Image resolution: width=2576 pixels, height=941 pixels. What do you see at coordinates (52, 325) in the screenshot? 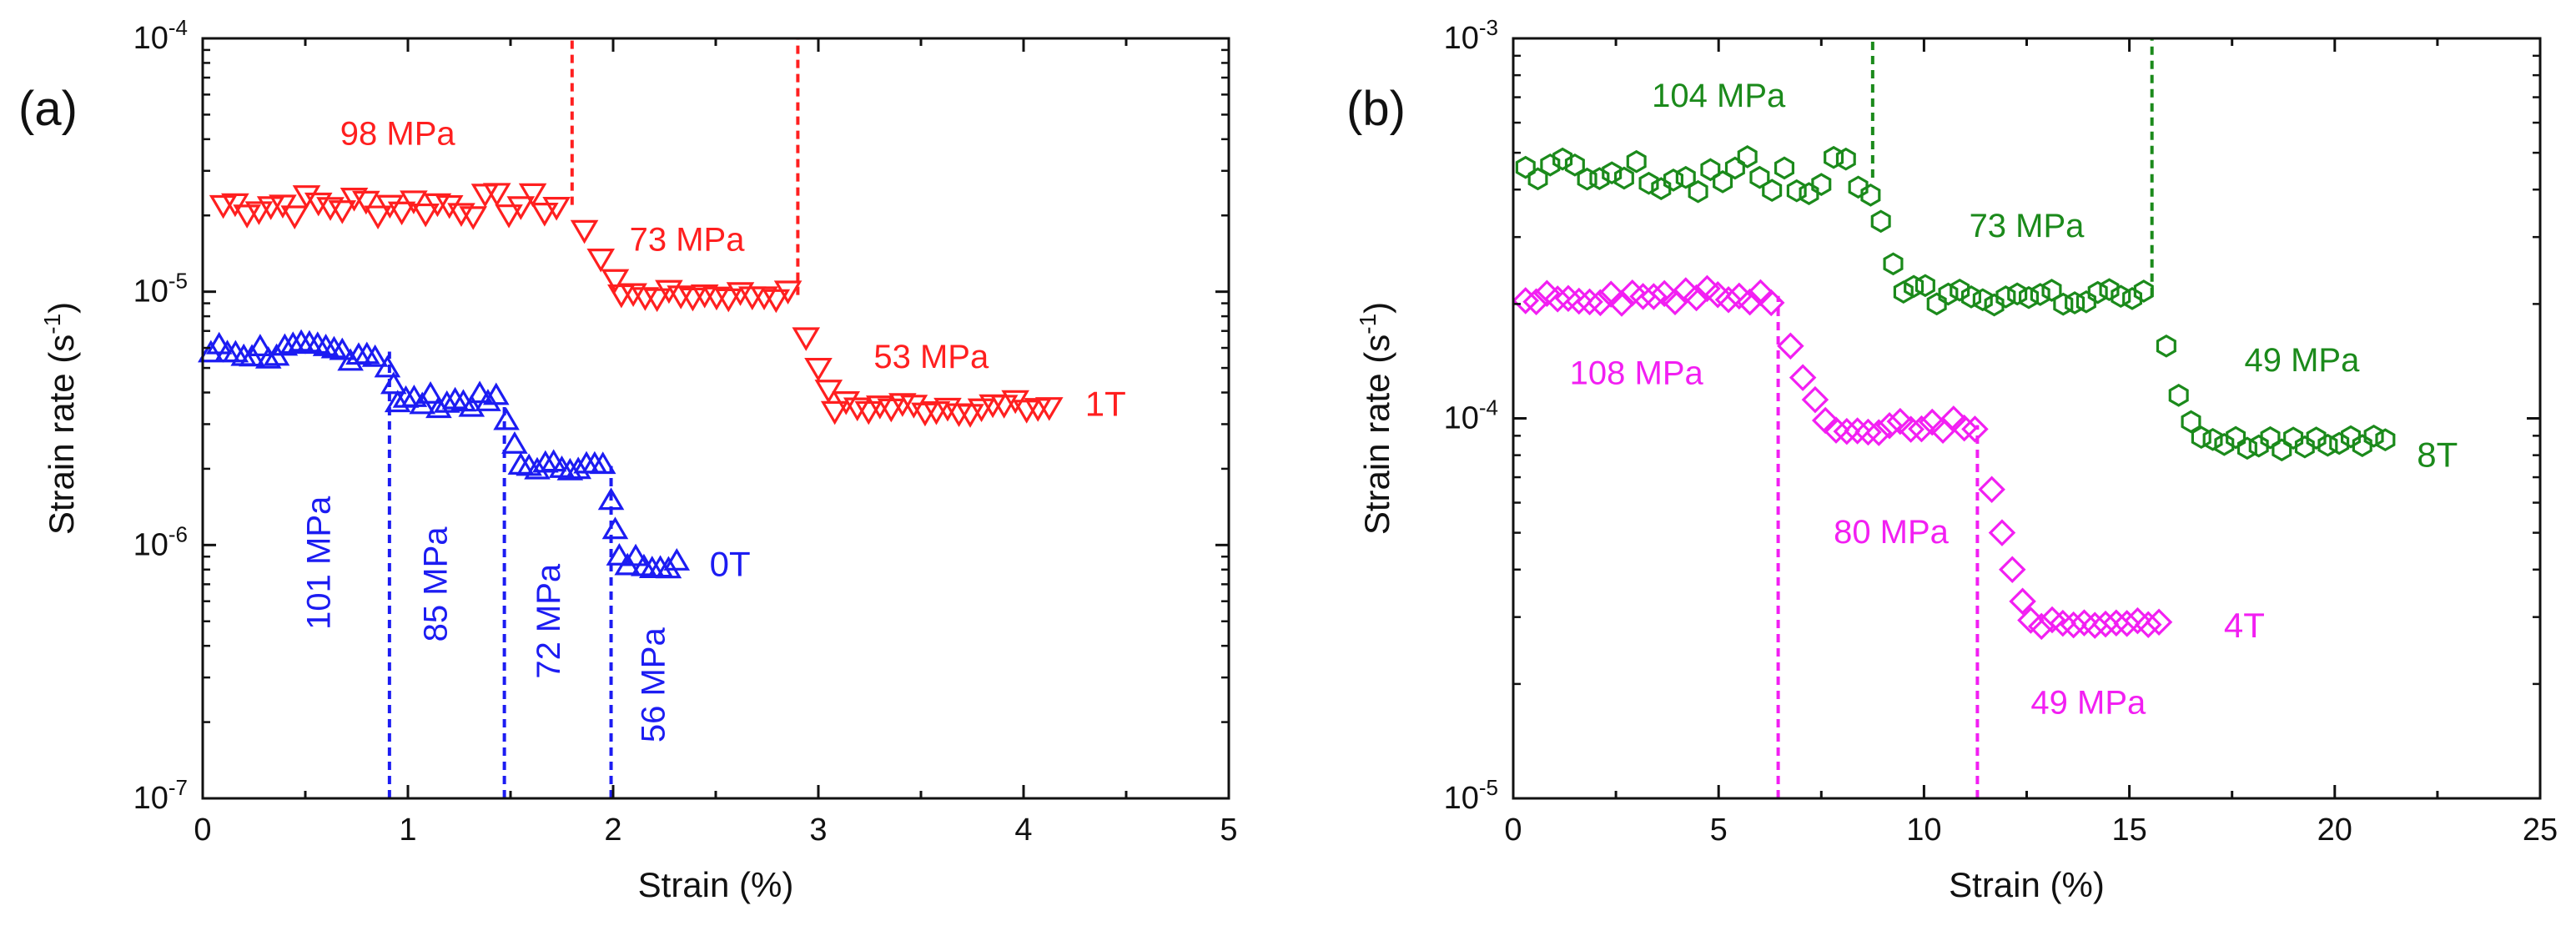
I see `y-axis-label-superscript: -1` at bounding box center [52, 325].